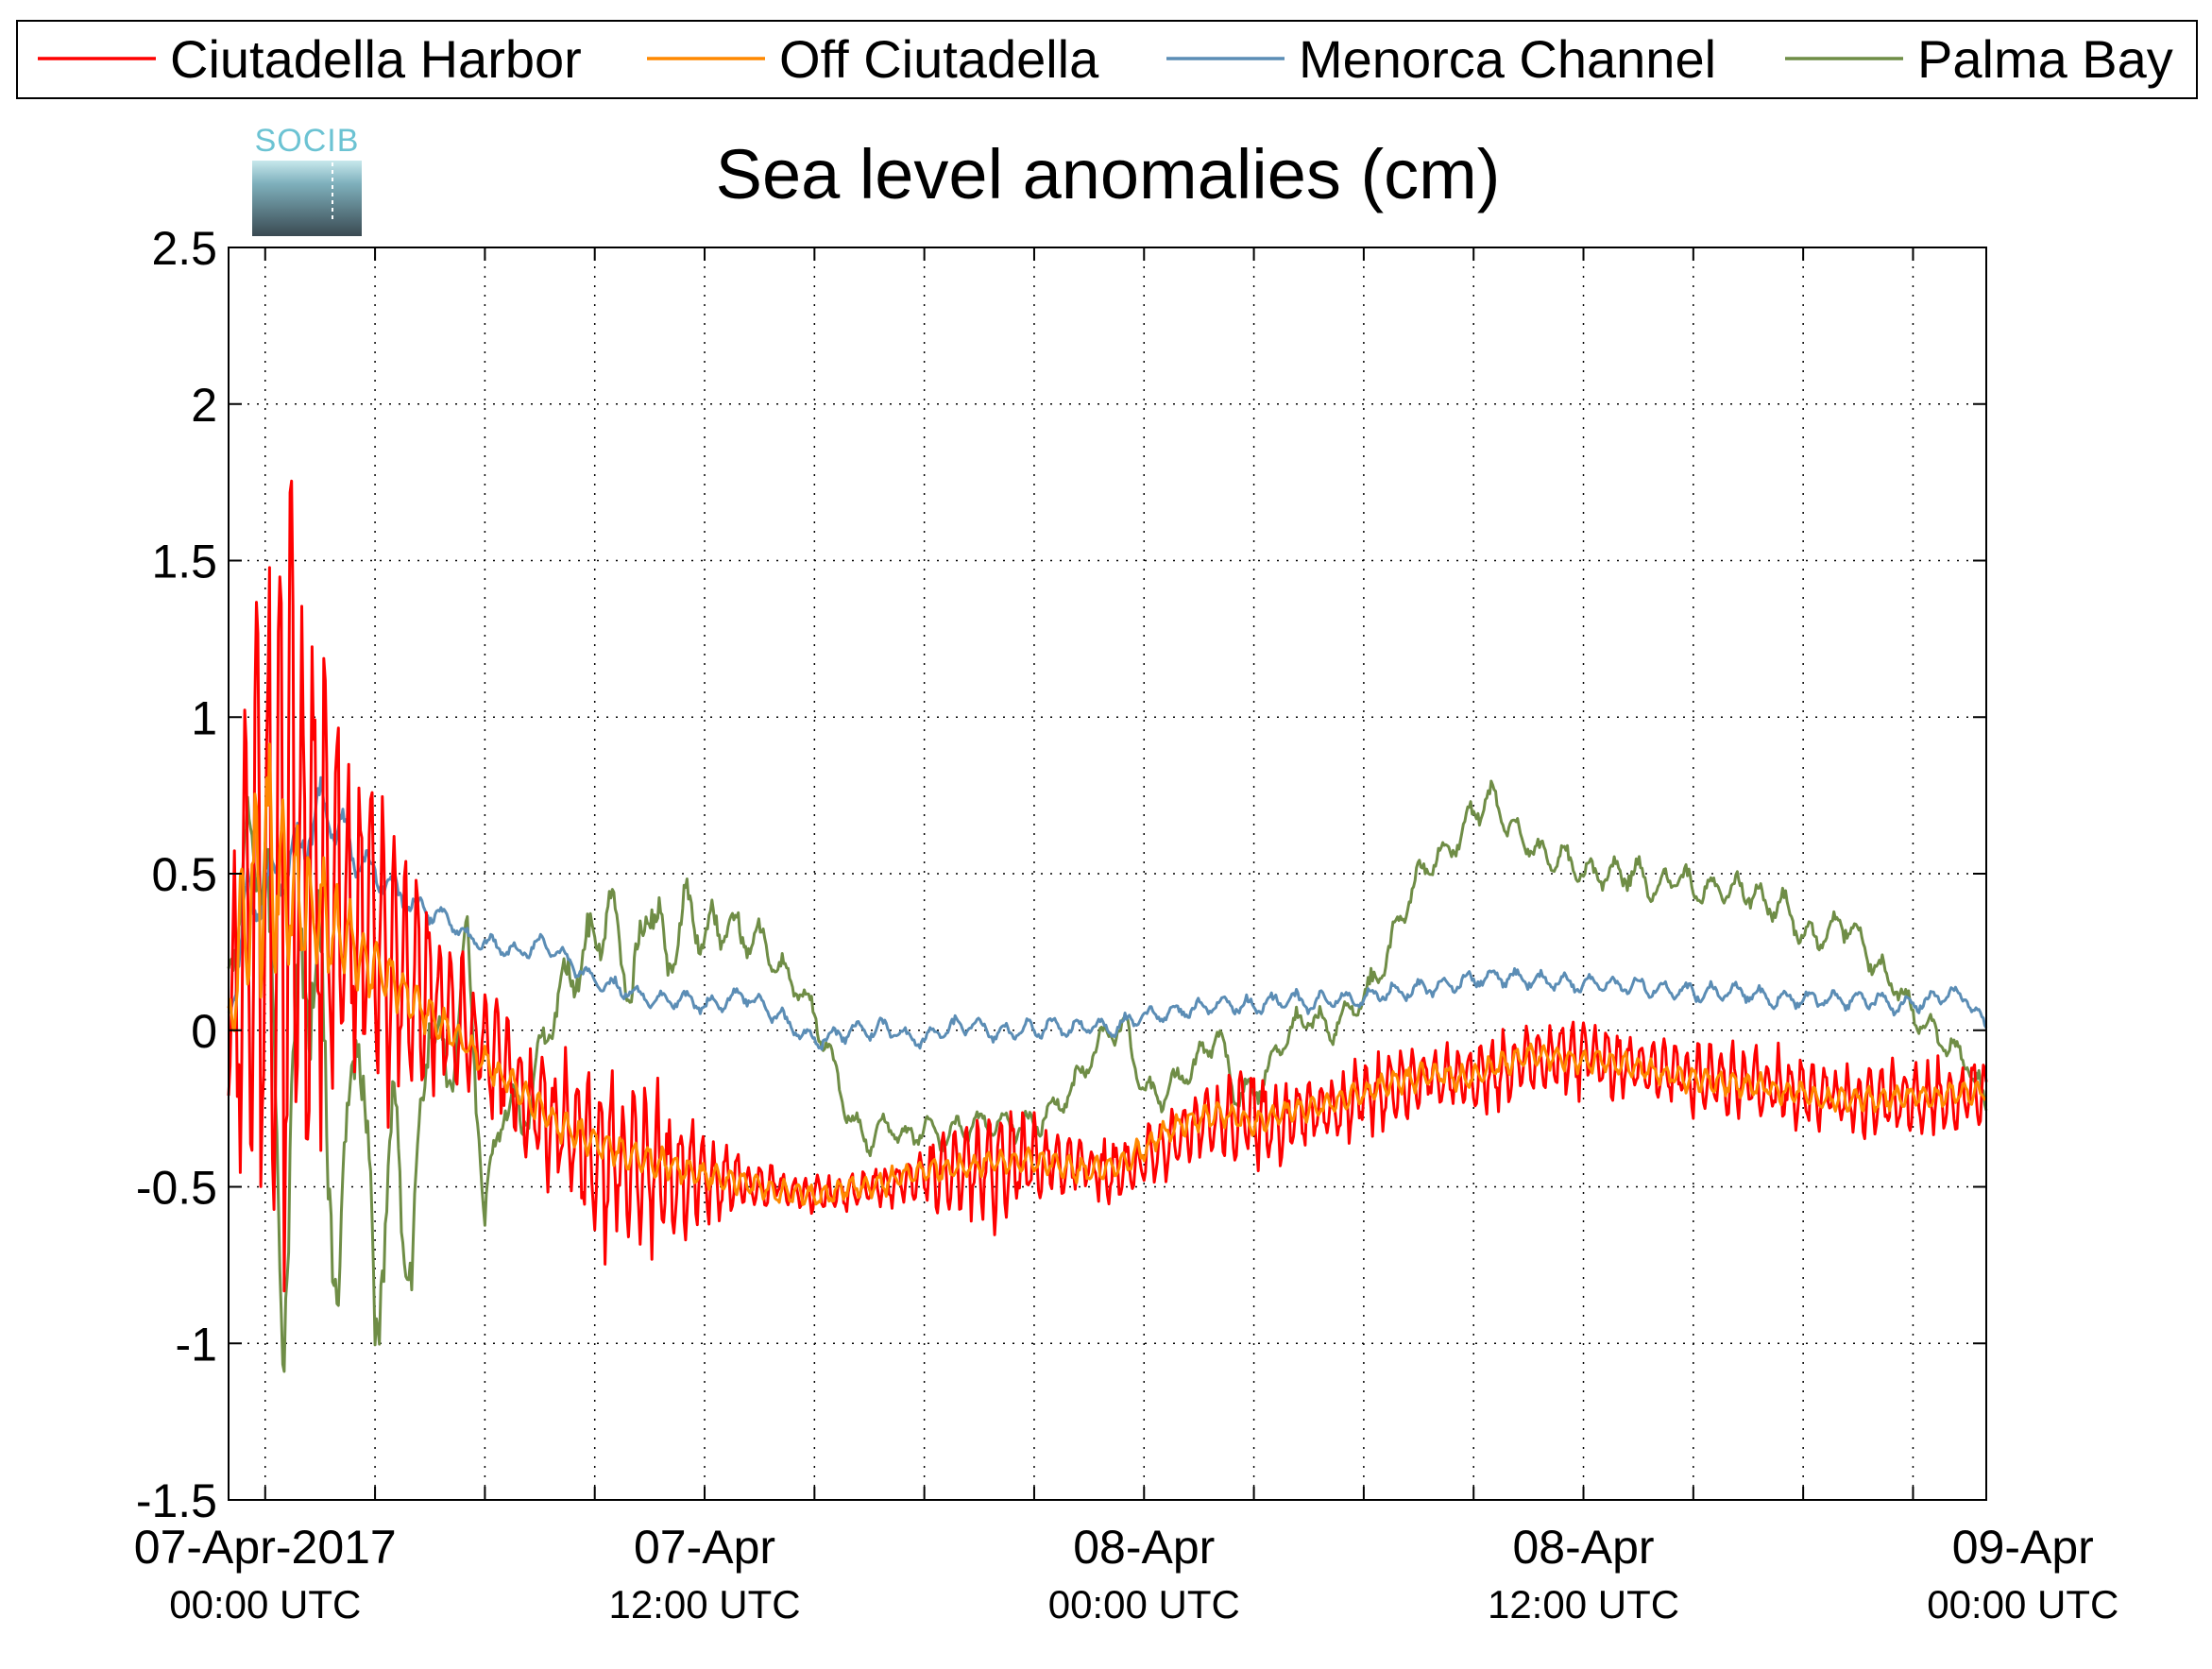  What do you see at coordinates (1108, 174) in the screenshot?
I see `chart-title: Sea level anomalies (cm)` at bounding box center [1108, 174].